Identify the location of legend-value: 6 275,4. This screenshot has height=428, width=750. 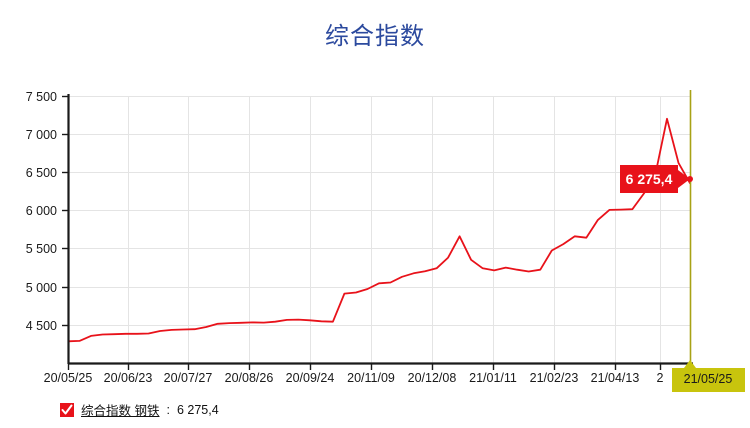
(197, 409).